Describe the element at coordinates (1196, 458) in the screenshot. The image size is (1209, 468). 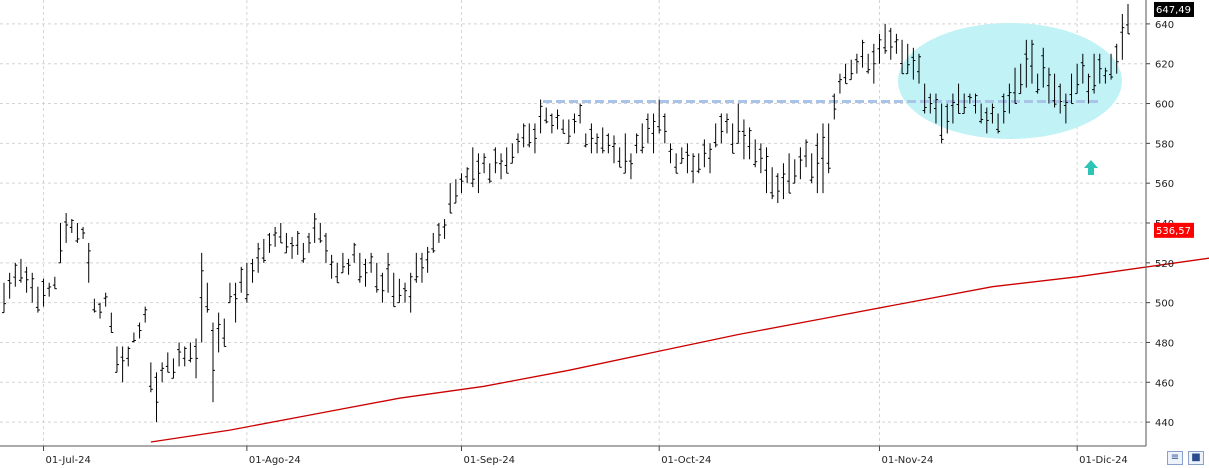
I see `save-icon: ■` at that location.